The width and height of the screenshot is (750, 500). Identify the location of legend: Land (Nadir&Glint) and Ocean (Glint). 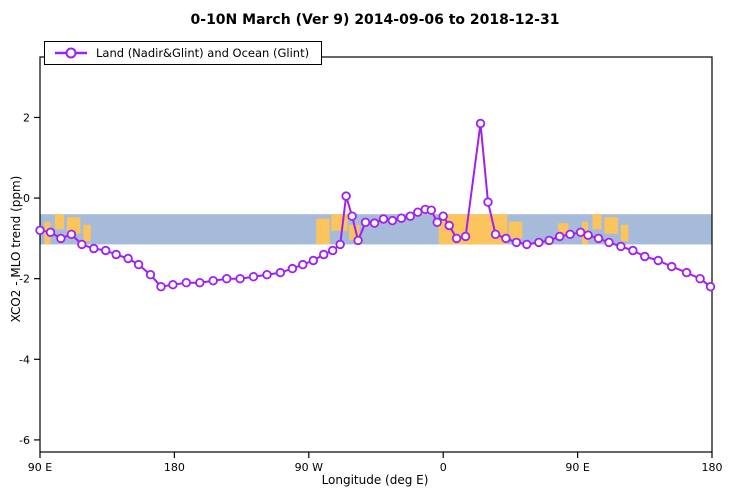
(183, 53).